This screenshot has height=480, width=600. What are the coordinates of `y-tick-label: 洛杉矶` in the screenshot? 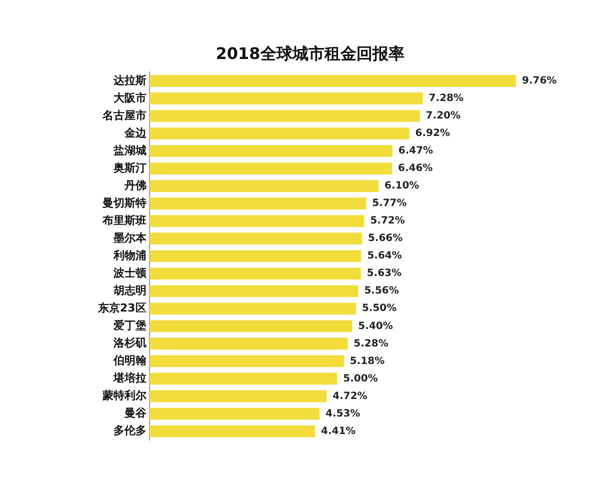 It's located at (129, 343).